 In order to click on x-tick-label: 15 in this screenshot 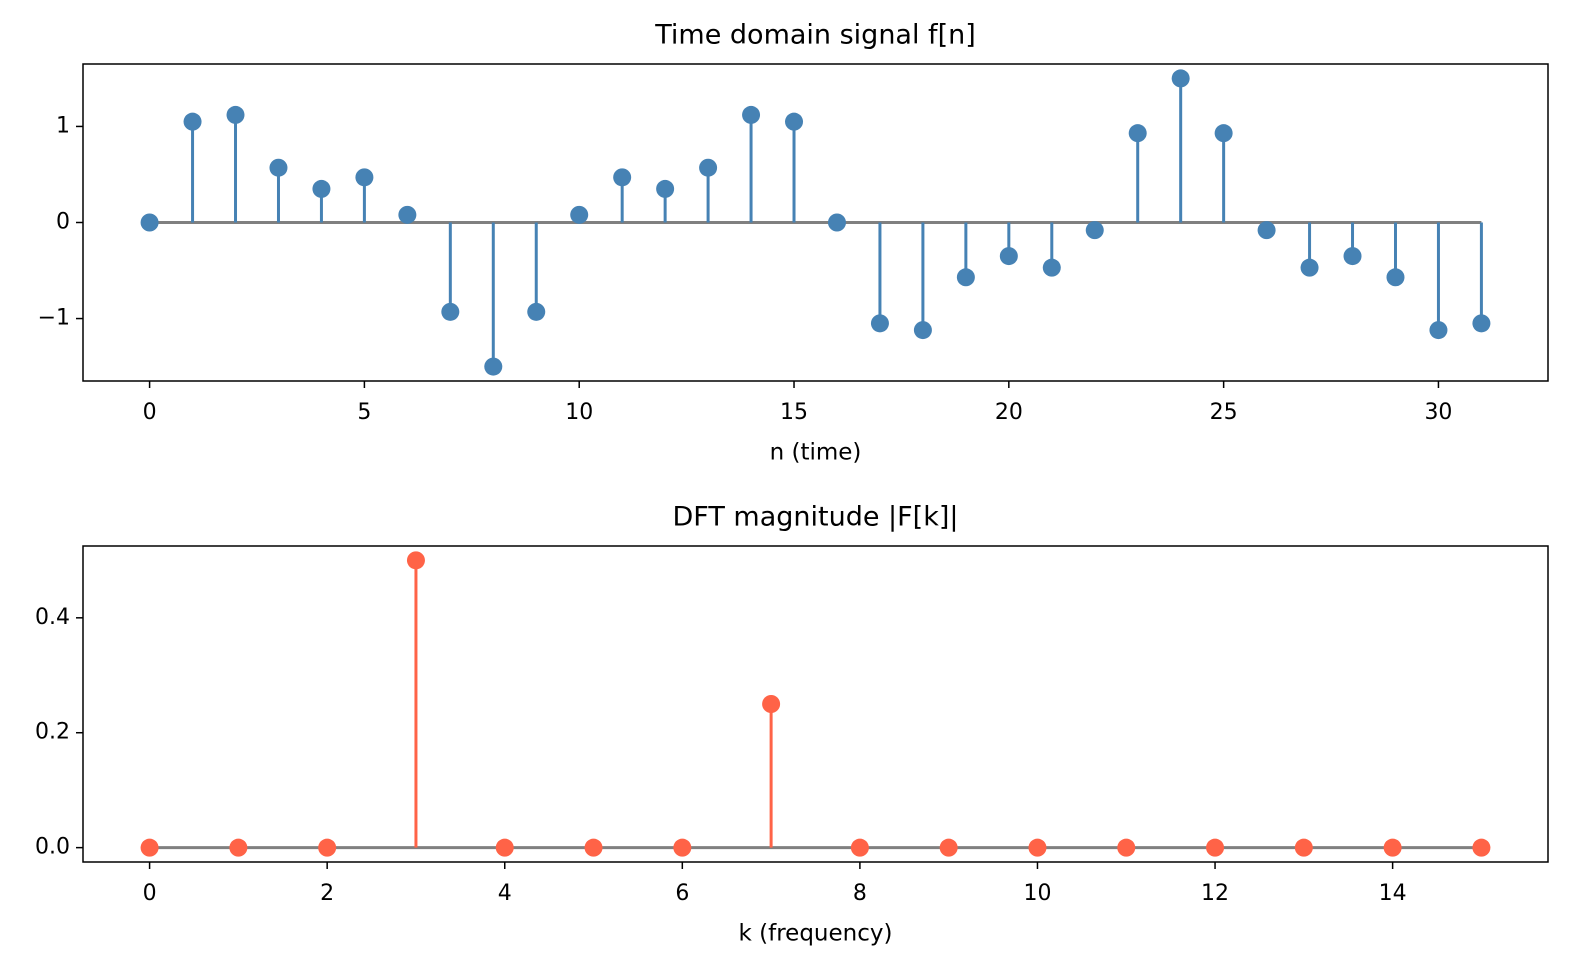, I will do `click(794, 412)`.